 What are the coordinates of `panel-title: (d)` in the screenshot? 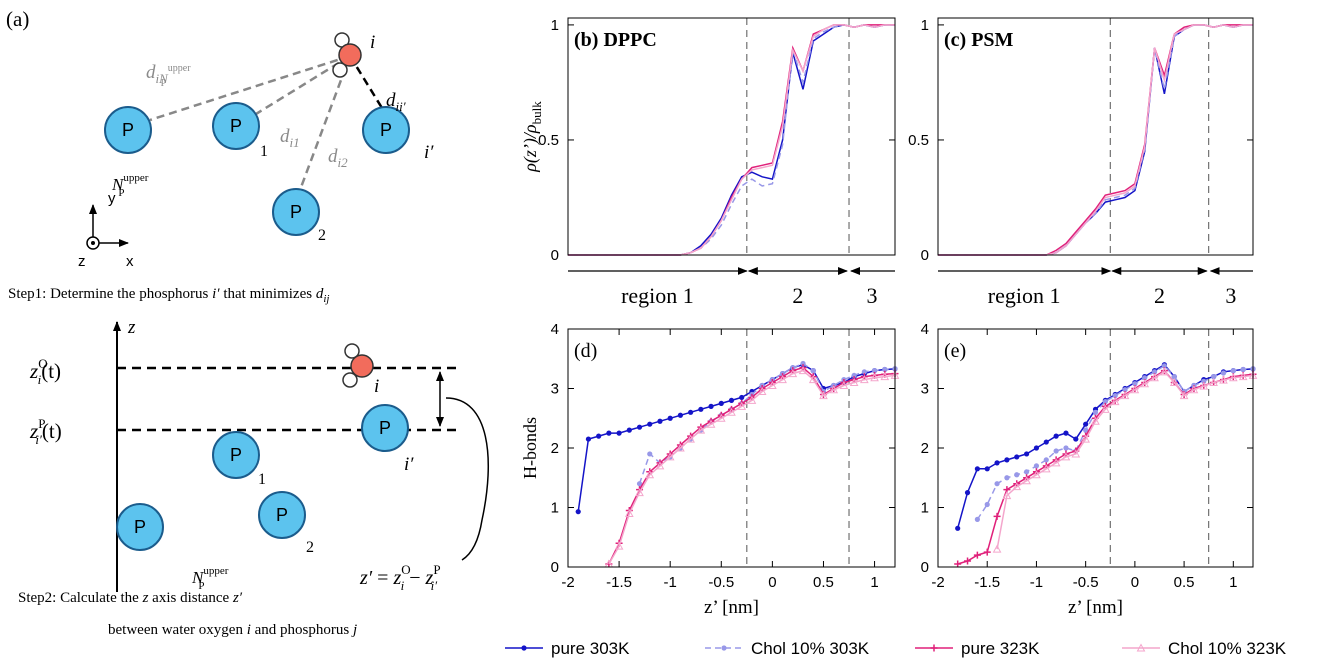 It's located at (585, 351).